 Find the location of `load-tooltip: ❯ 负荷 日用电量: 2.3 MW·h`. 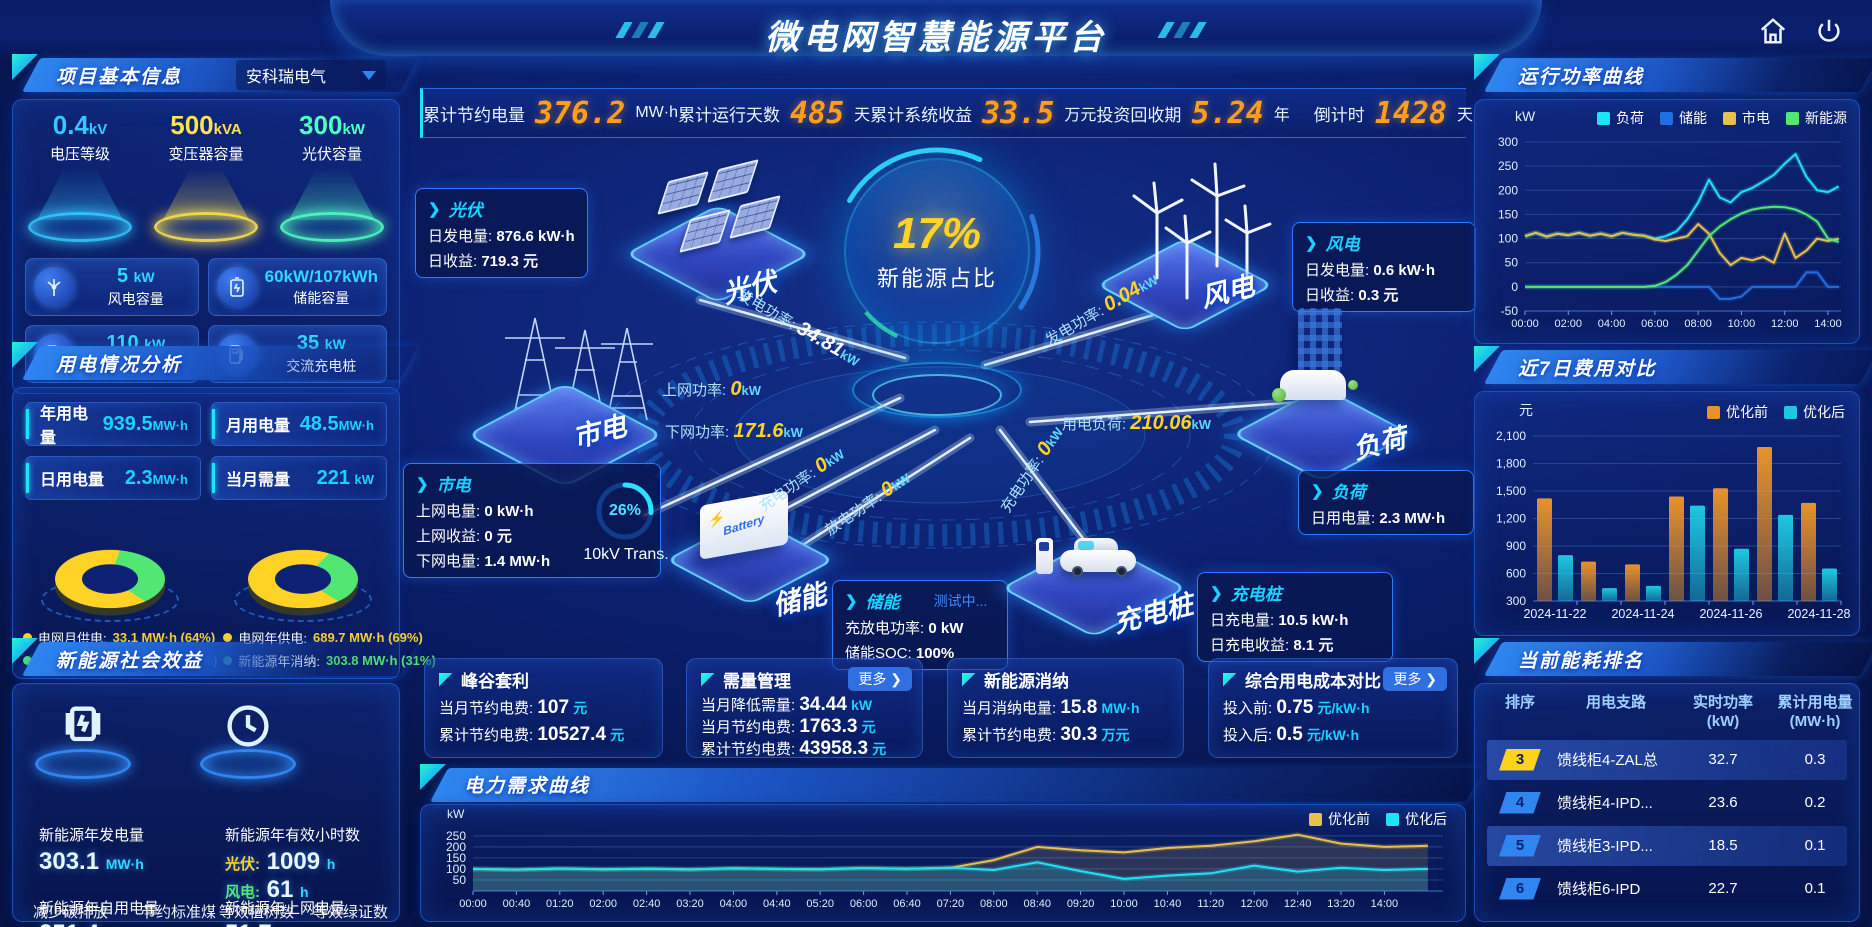

load-tooltip: ❯ 负荷 日用电量: 2.3 MW·h is located at coordinates (1386, 502).